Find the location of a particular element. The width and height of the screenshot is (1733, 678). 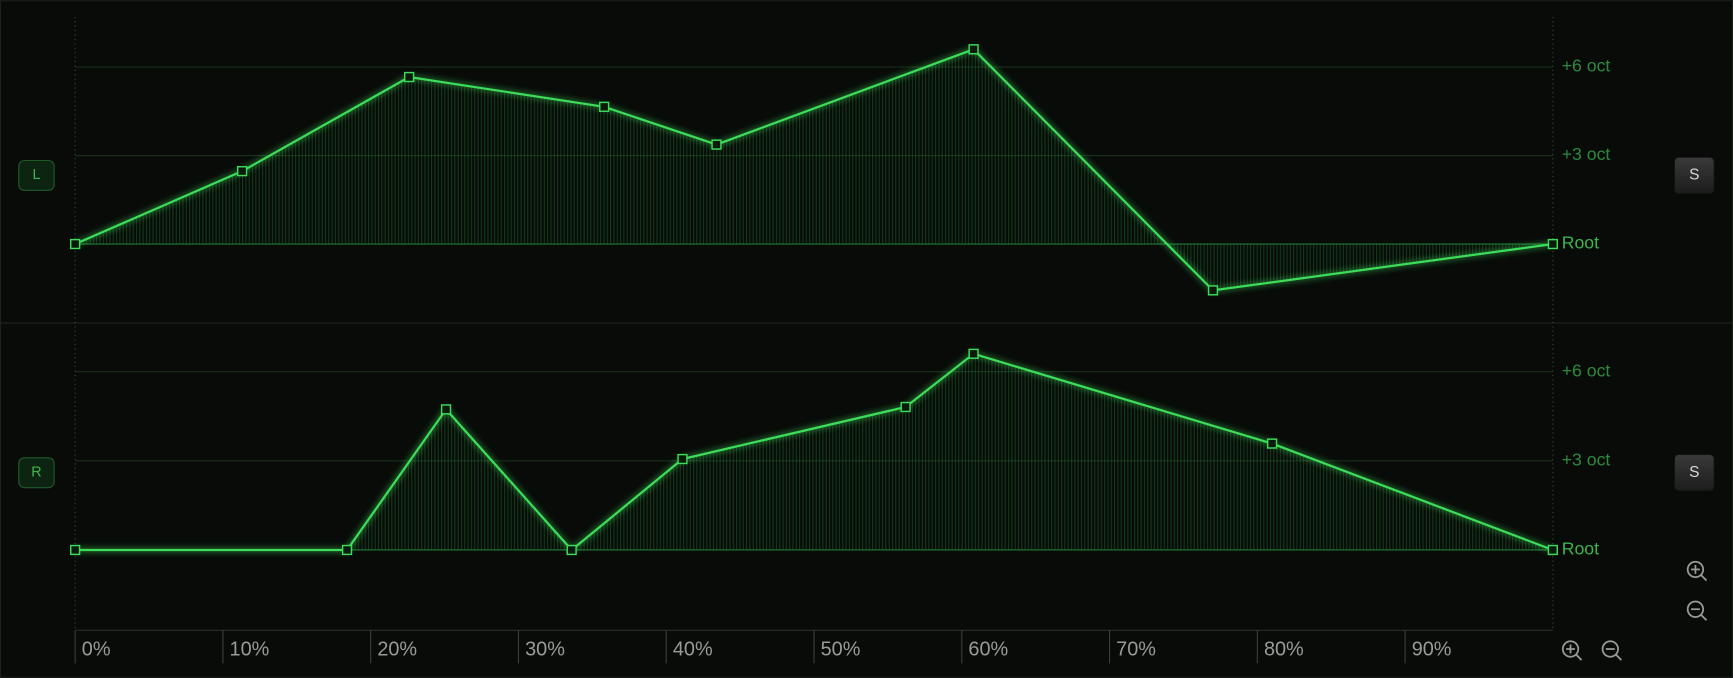

x-tick-label: 10% is located at coordinates (250, 649).